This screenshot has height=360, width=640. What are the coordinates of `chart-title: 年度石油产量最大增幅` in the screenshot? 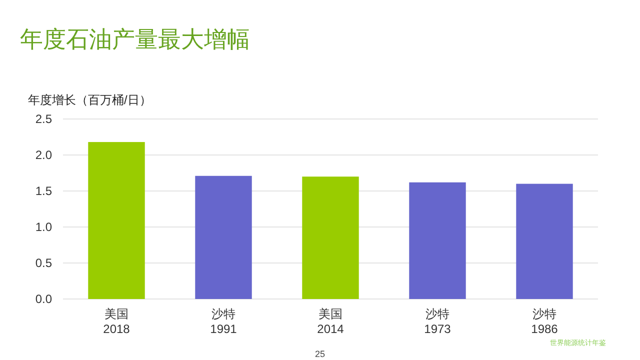 It's located at (135, 39).